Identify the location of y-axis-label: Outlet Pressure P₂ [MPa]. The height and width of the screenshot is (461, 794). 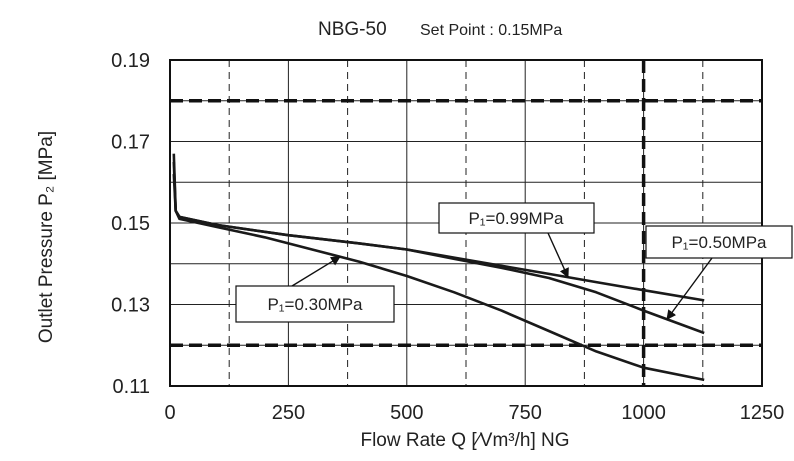
(46, 237).